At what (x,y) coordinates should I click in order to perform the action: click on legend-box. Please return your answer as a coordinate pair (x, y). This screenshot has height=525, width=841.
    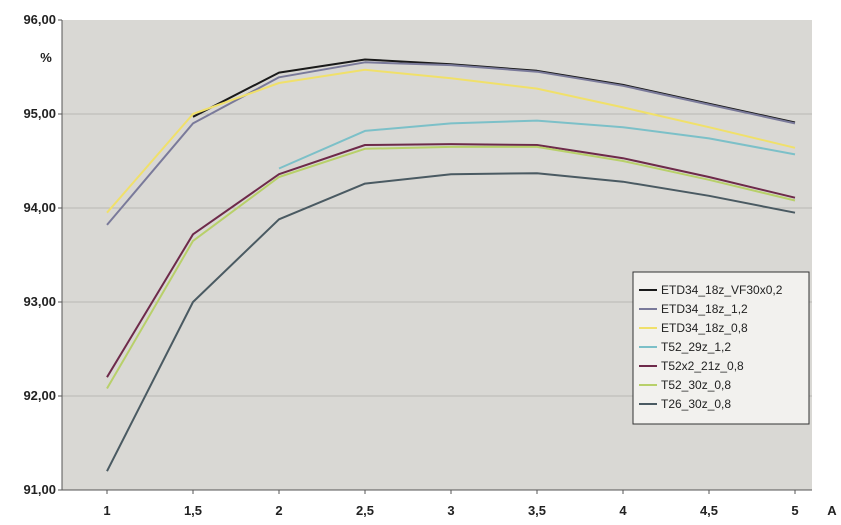
    Looking at the image, I should click on (721, 348).